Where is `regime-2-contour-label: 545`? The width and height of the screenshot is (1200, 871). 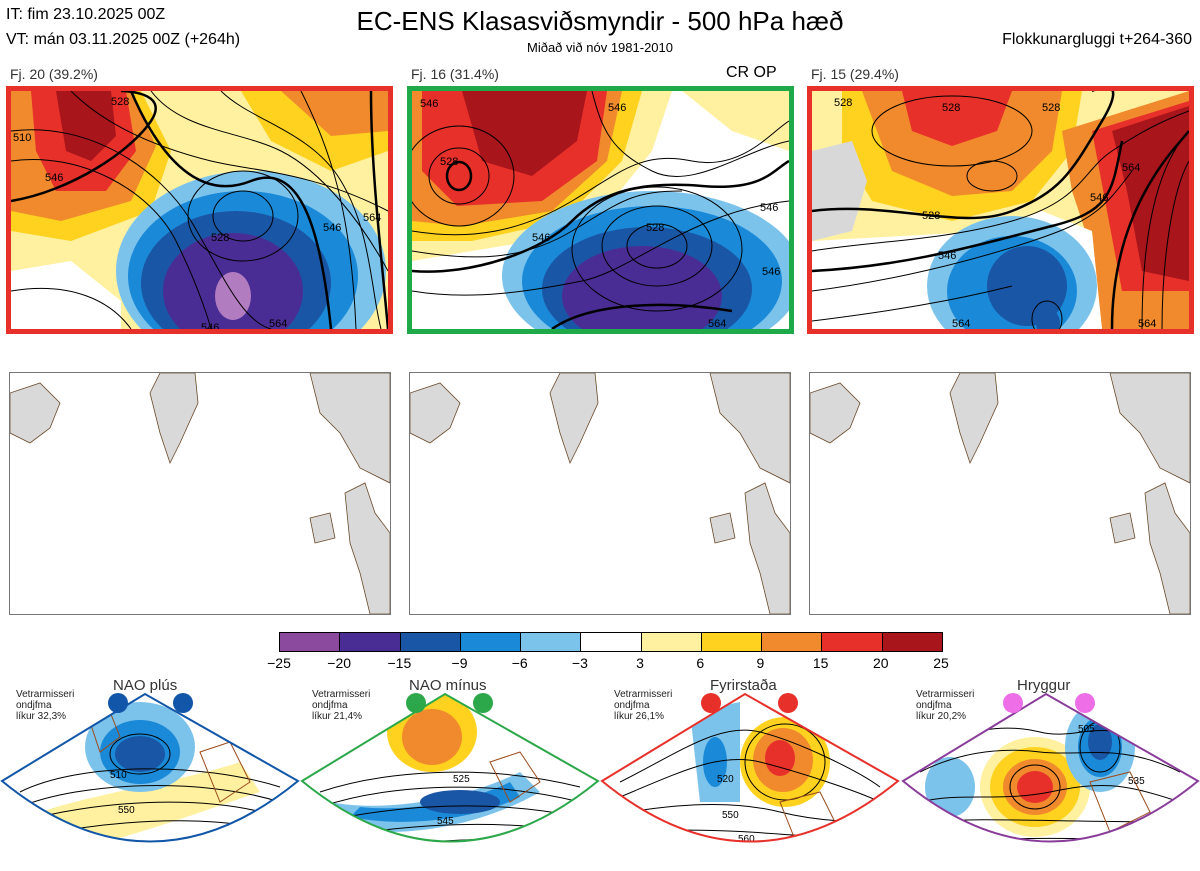
regime-2-contour-label: 545 is located at coordinates (445, 821).